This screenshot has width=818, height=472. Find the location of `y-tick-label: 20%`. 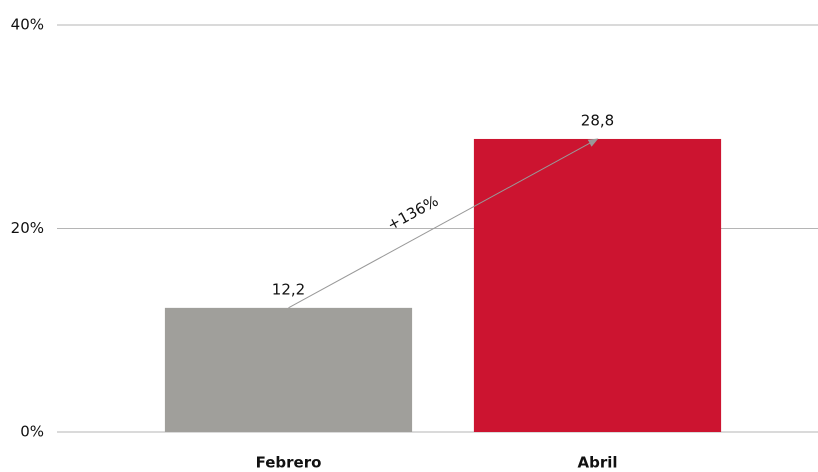

y-tick-label: 20% is located at coordinates (27, 228).